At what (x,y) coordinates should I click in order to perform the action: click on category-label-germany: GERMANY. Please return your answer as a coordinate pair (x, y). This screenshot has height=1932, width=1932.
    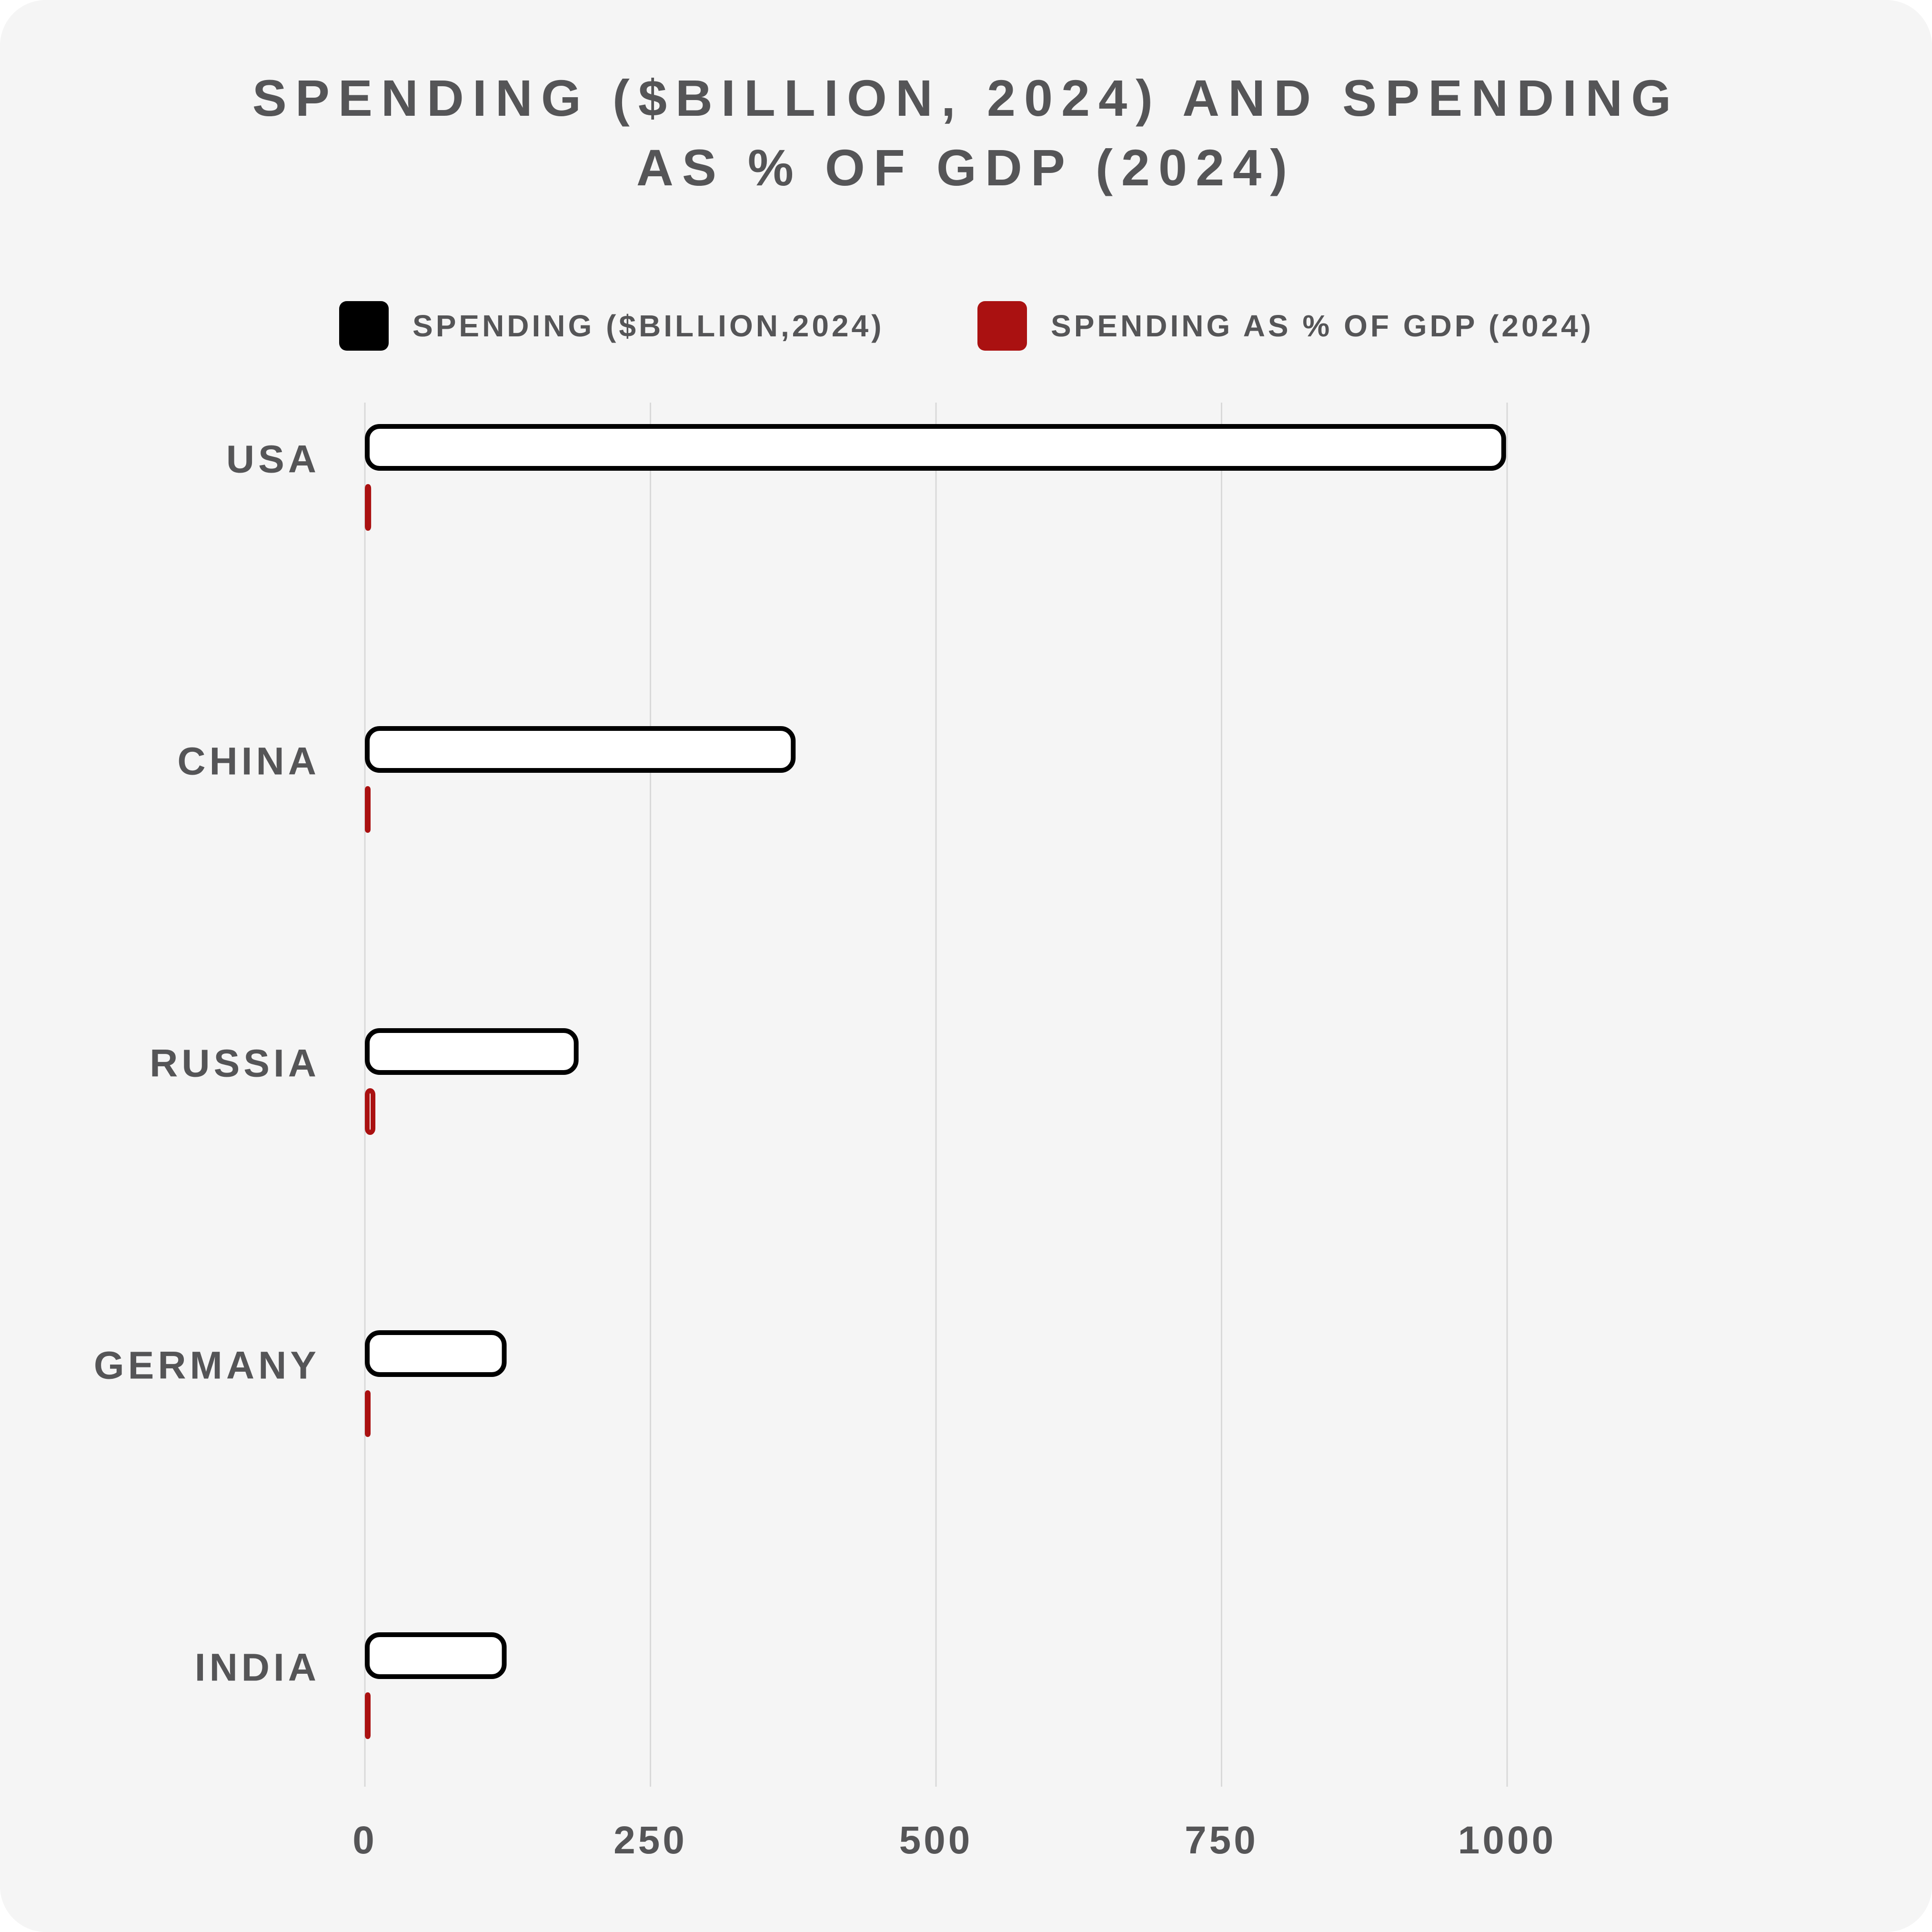
    Looking at the image, I should click on (207, 1365).